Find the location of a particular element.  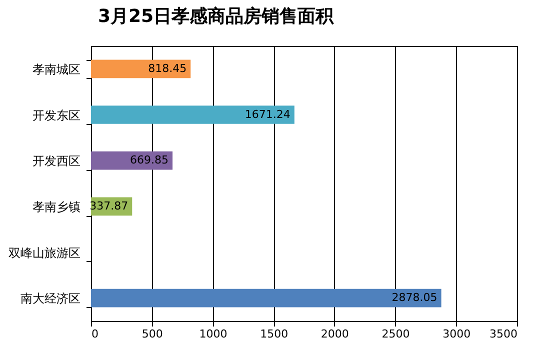

y-tick-label: 双峰山旅游区 is located at coordinates (44, 253).